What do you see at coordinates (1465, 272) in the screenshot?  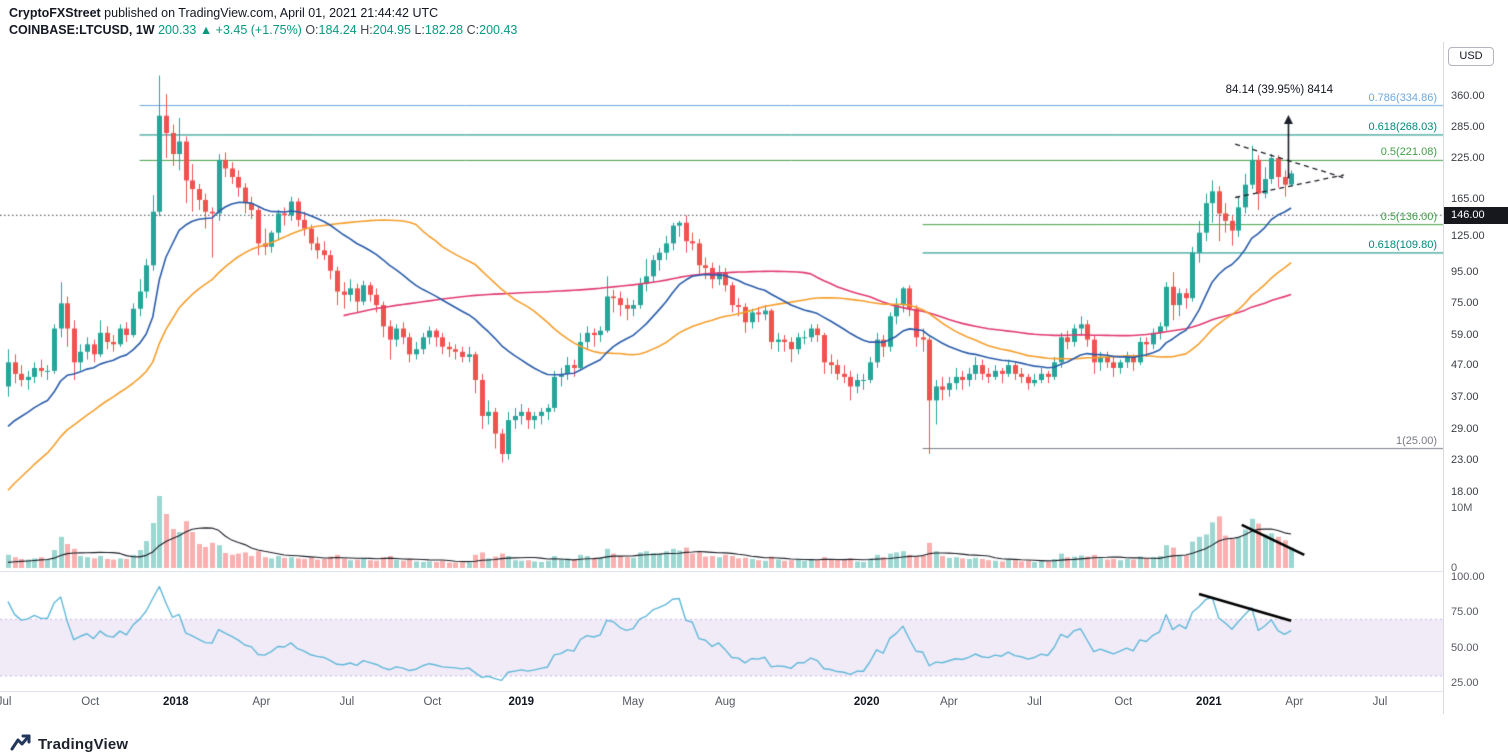 I see `price-axis-tick: 95.00` at bounding box center [1465, 272].